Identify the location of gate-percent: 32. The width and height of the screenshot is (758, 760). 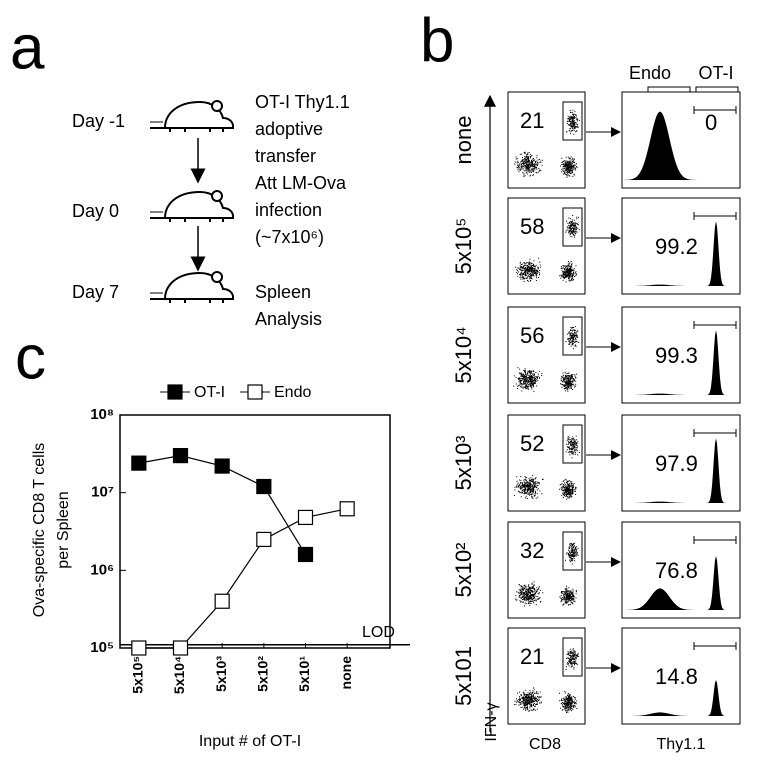
(532, 550).